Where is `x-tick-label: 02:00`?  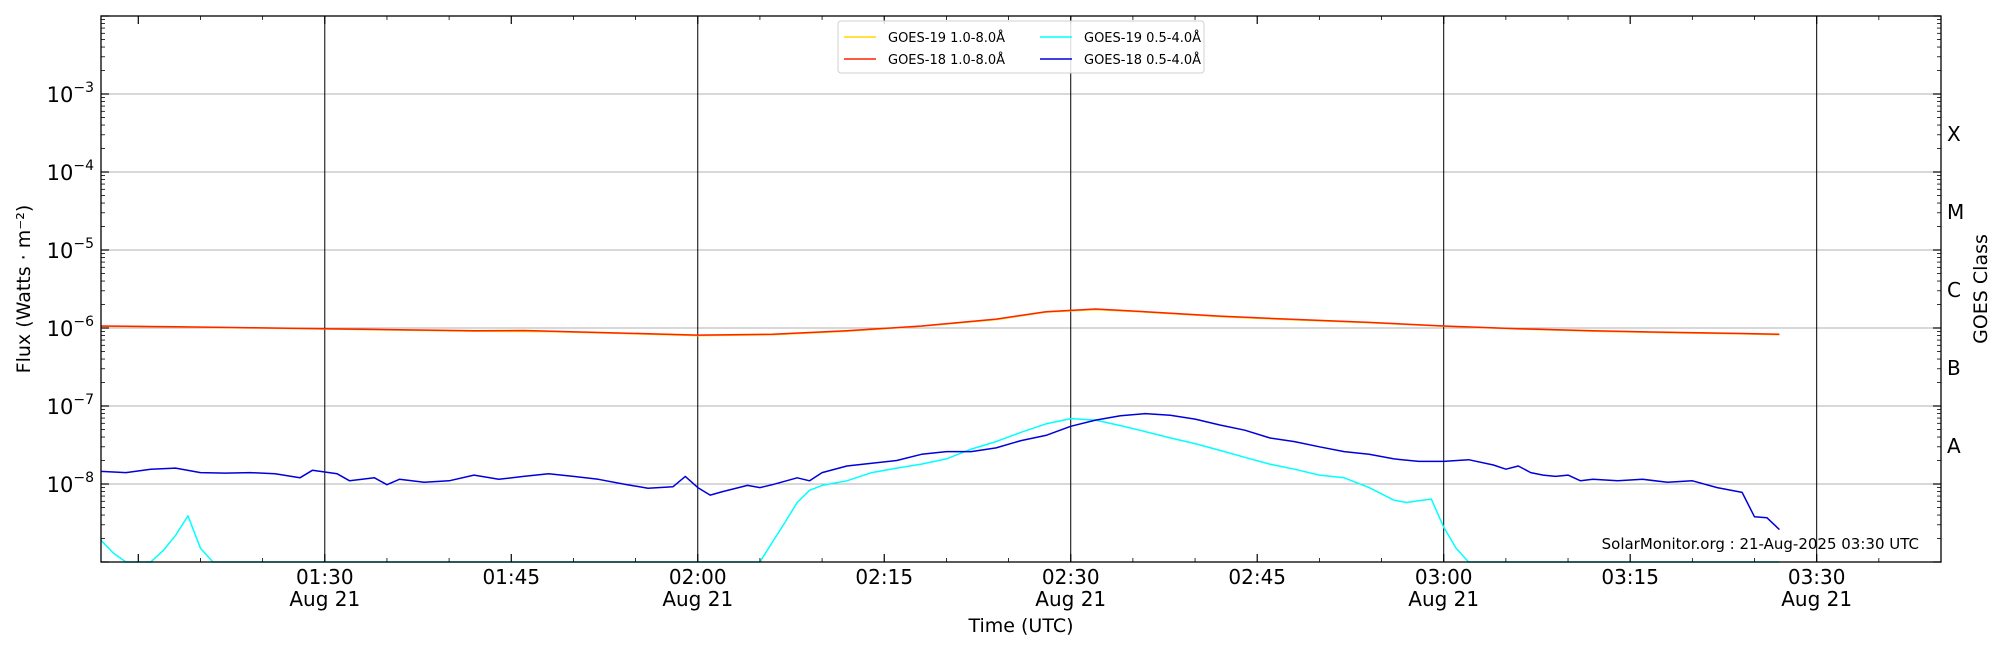
x-tick-label: 02:00 is located at coordinates (698, 577).